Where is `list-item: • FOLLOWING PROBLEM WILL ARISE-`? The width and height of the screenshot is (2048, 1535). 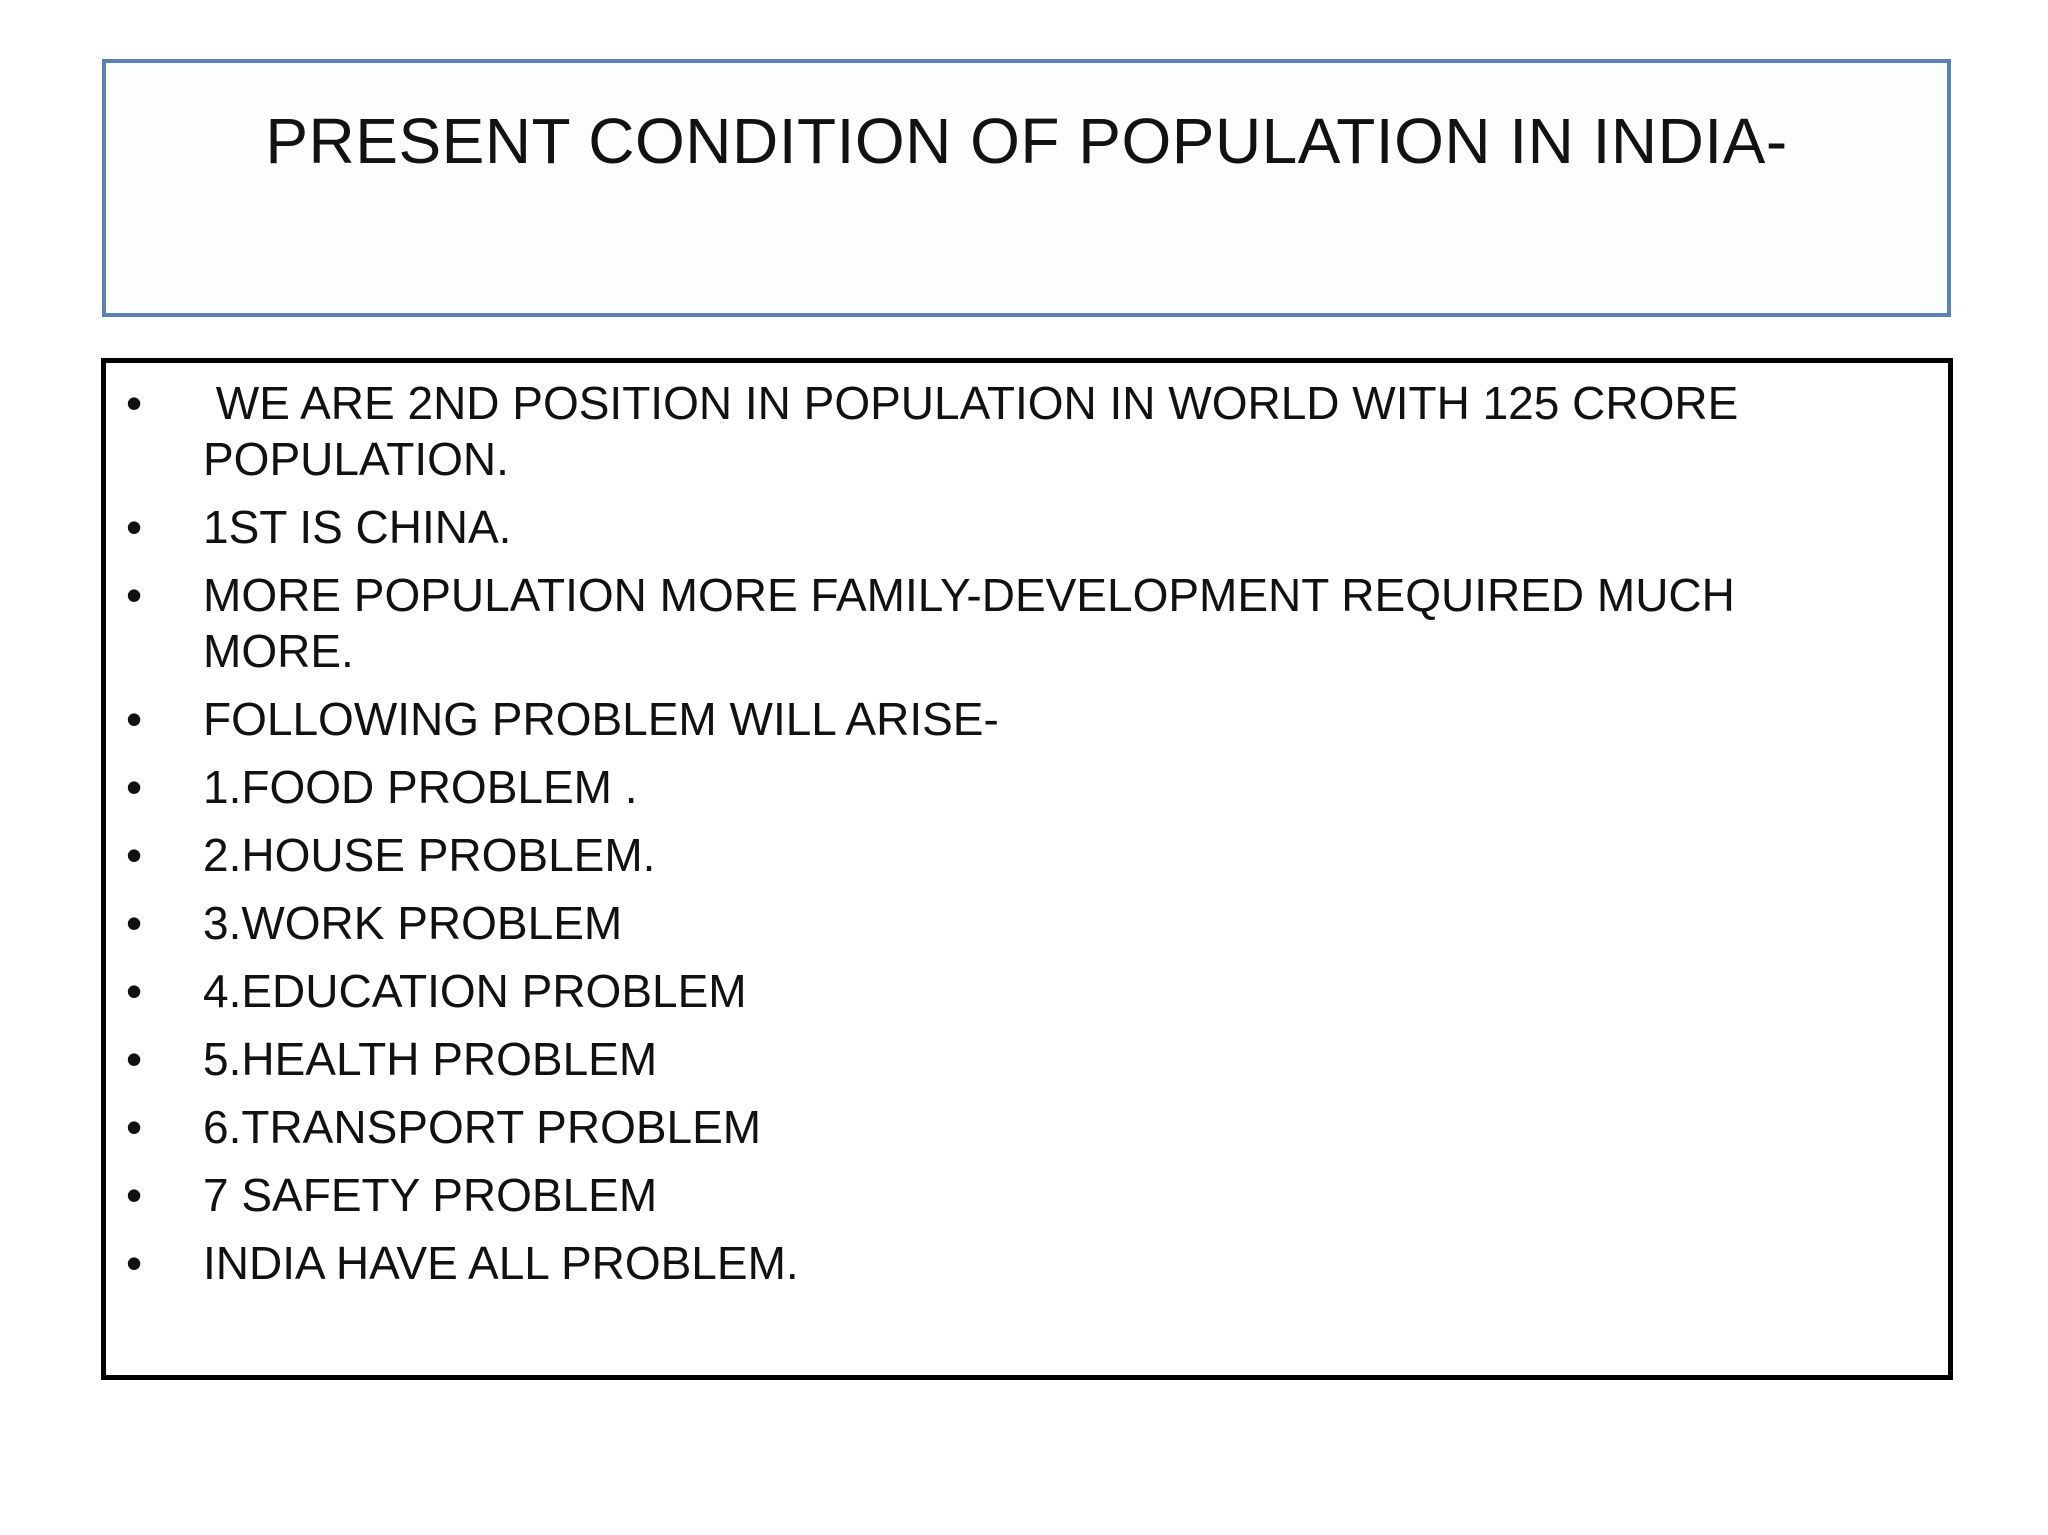
list-item: • FOLLOWING PROBLEM WILL ARISE- is located at coordinates (1027, 719).